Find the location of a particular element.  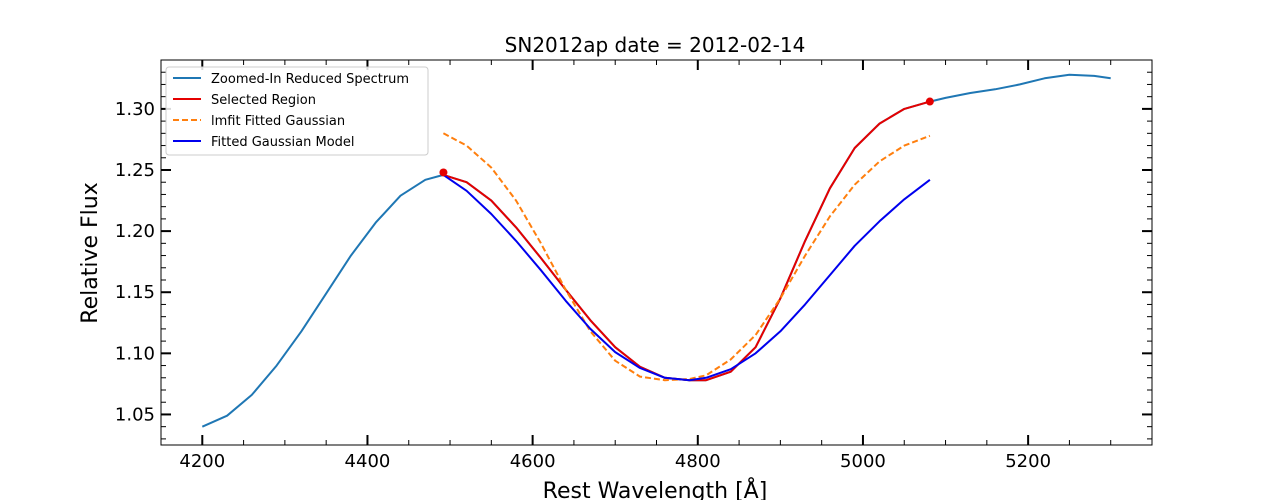

x-tick-label: 4800 is located at coordinates (698, 461).